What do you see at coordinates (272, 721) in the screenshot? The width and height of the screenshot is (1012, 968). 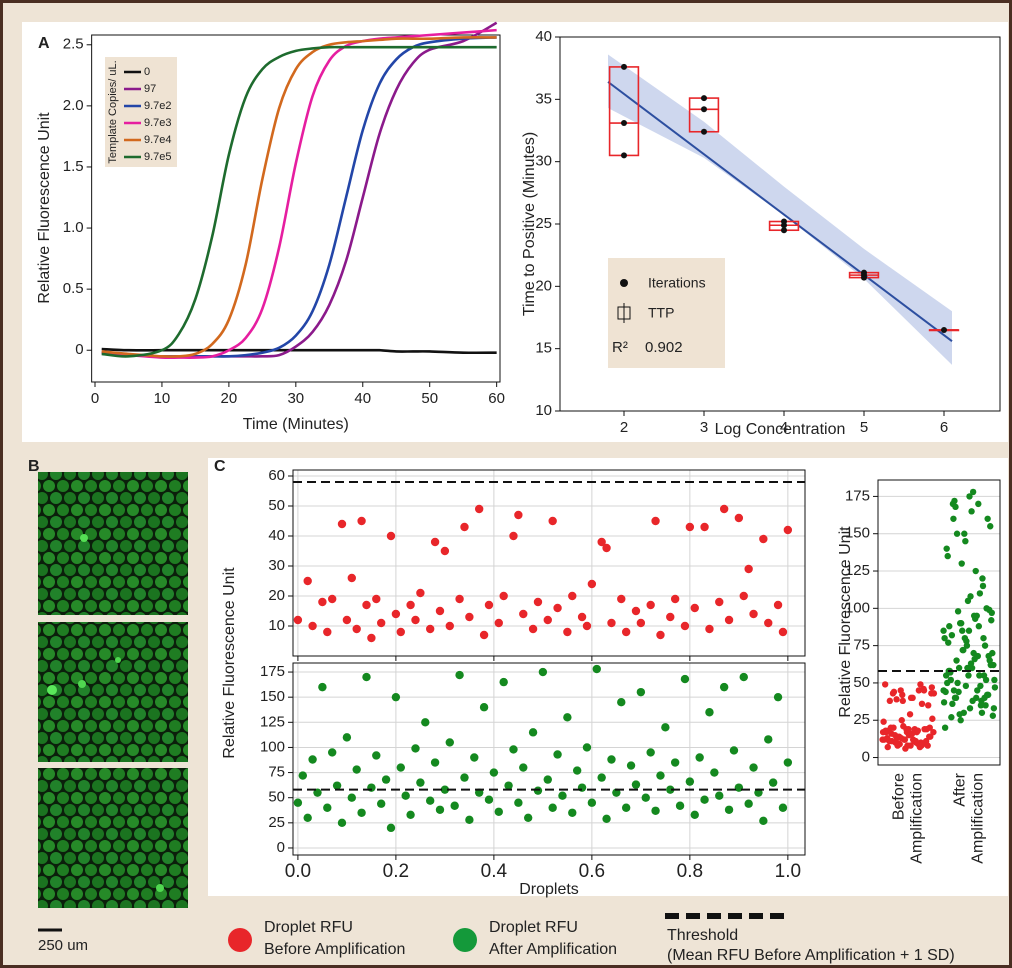 I see `y-tick-label: 125` at bounding box center [272, 721].